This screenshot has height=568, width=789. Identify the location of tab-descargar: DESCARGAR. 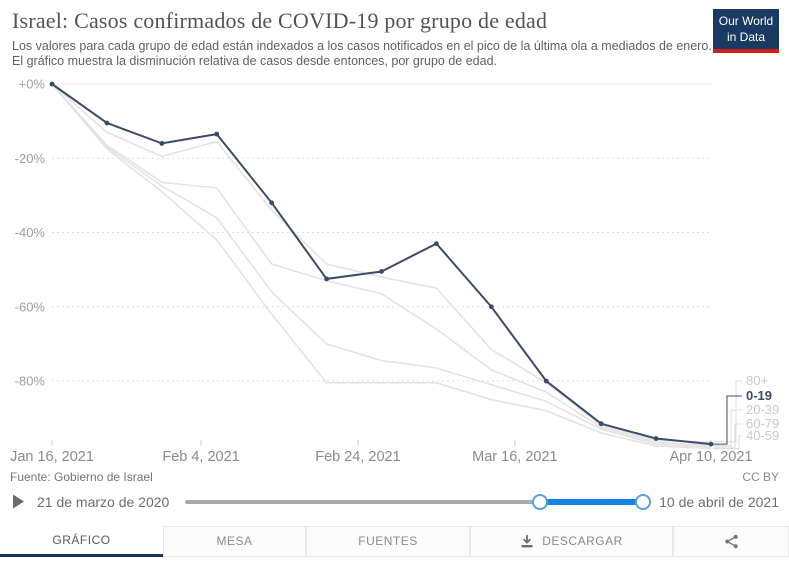
(571, 541).